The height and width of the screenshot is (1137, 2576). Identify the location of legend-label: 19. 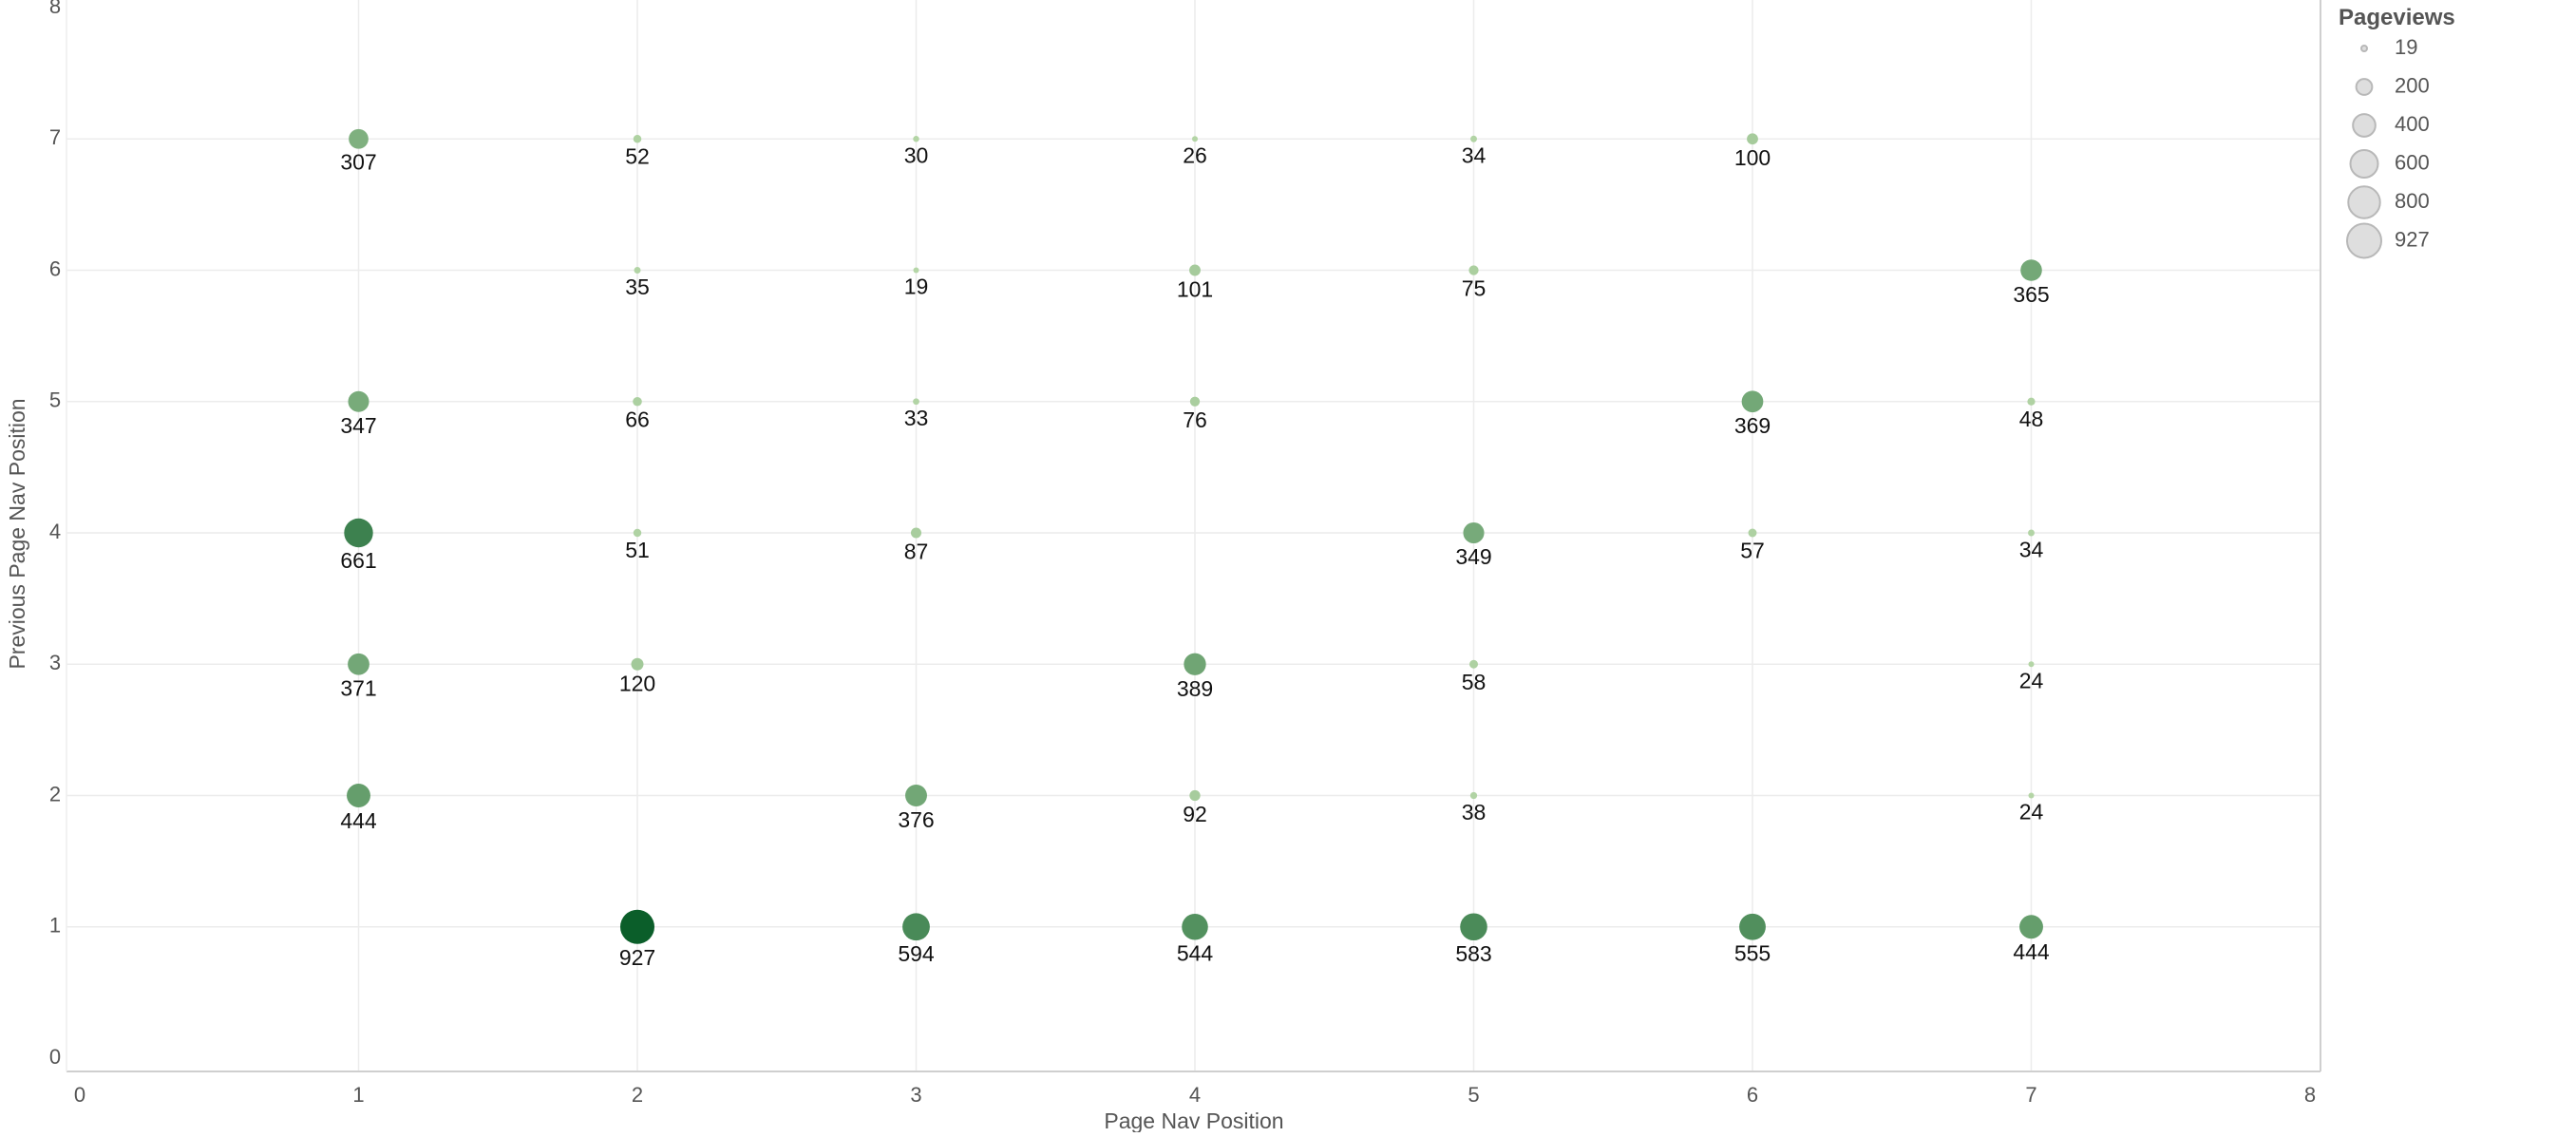
(2406, 47).